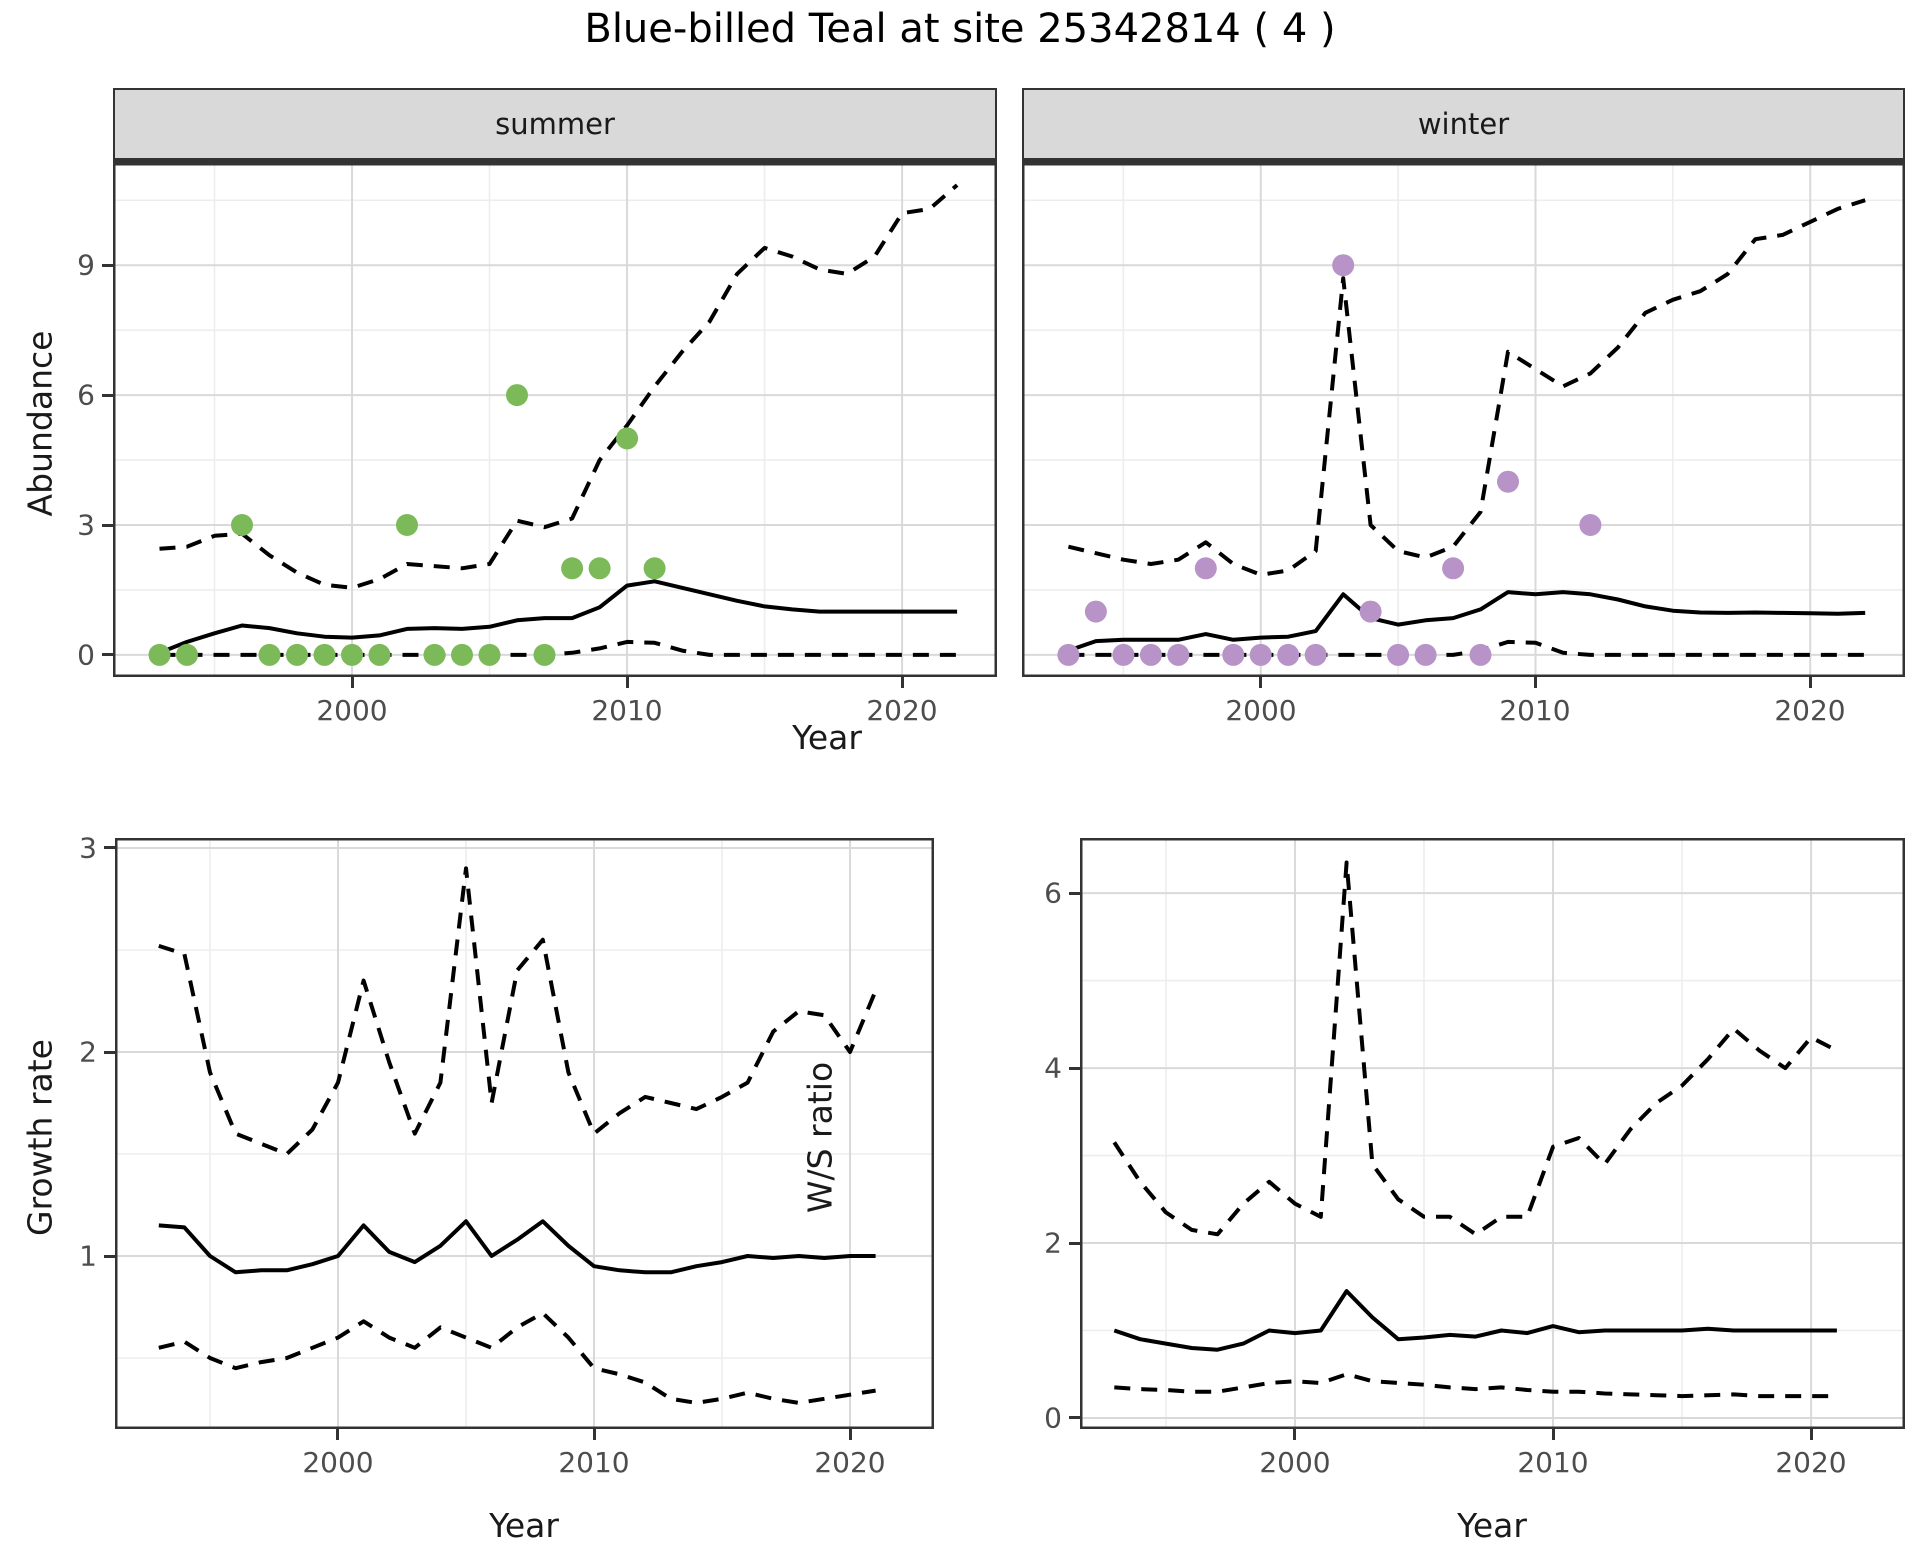 The image size is (1920, 1560). Describe the element at coordinates (960, 29) in the screenshot. I see `chart-title: Blue-billed Teal at site 25342814 ( 4 )` at that location.